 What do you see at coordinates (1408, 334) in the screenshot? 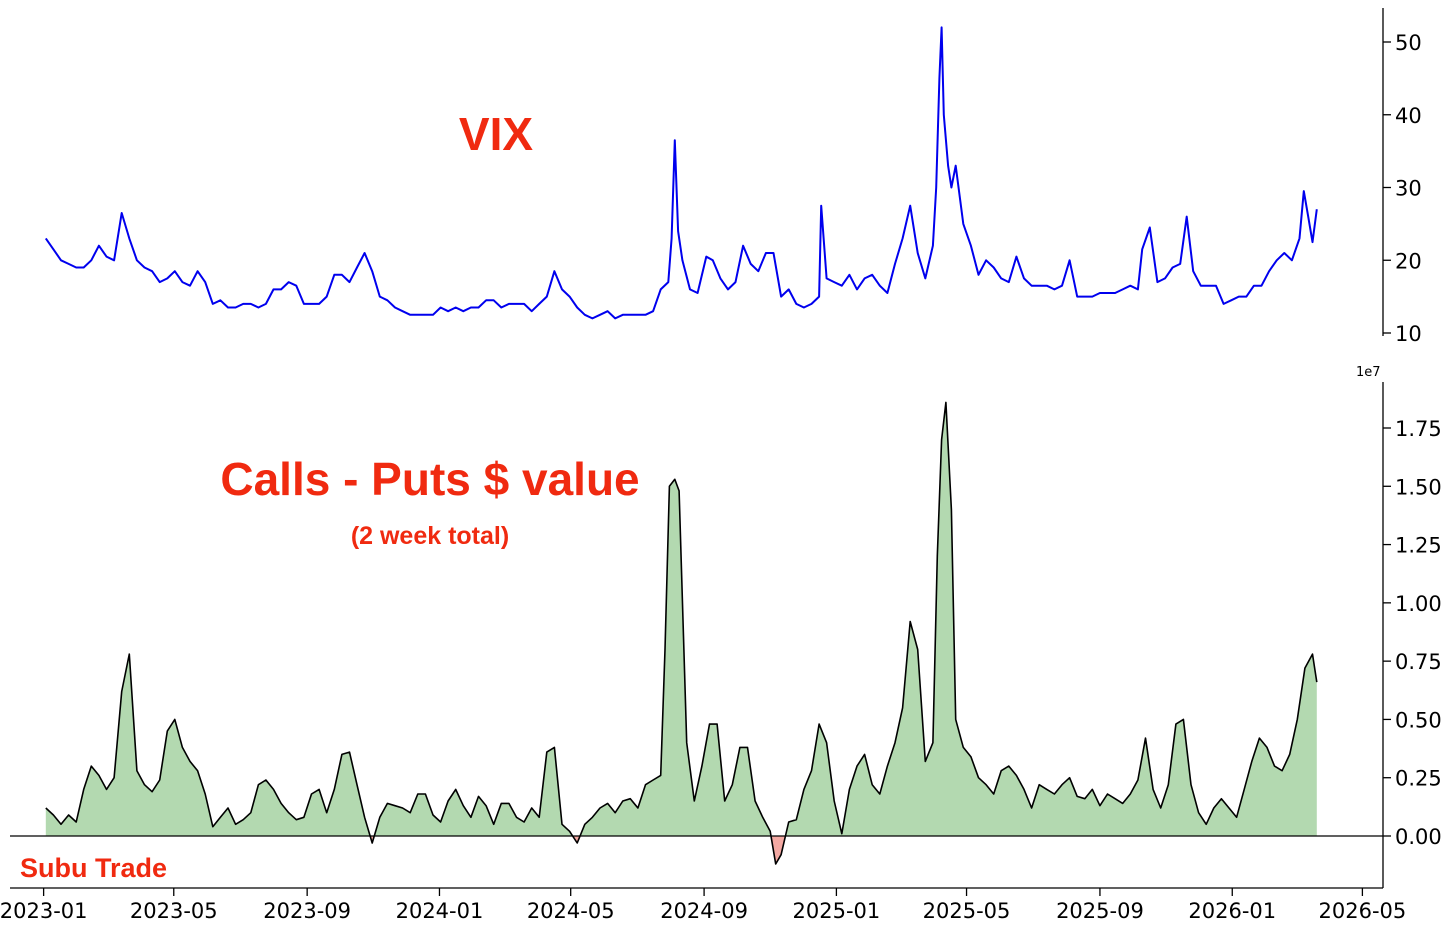
I see `vix-y-tick-label: 10` at bounding box center [1408, 334].